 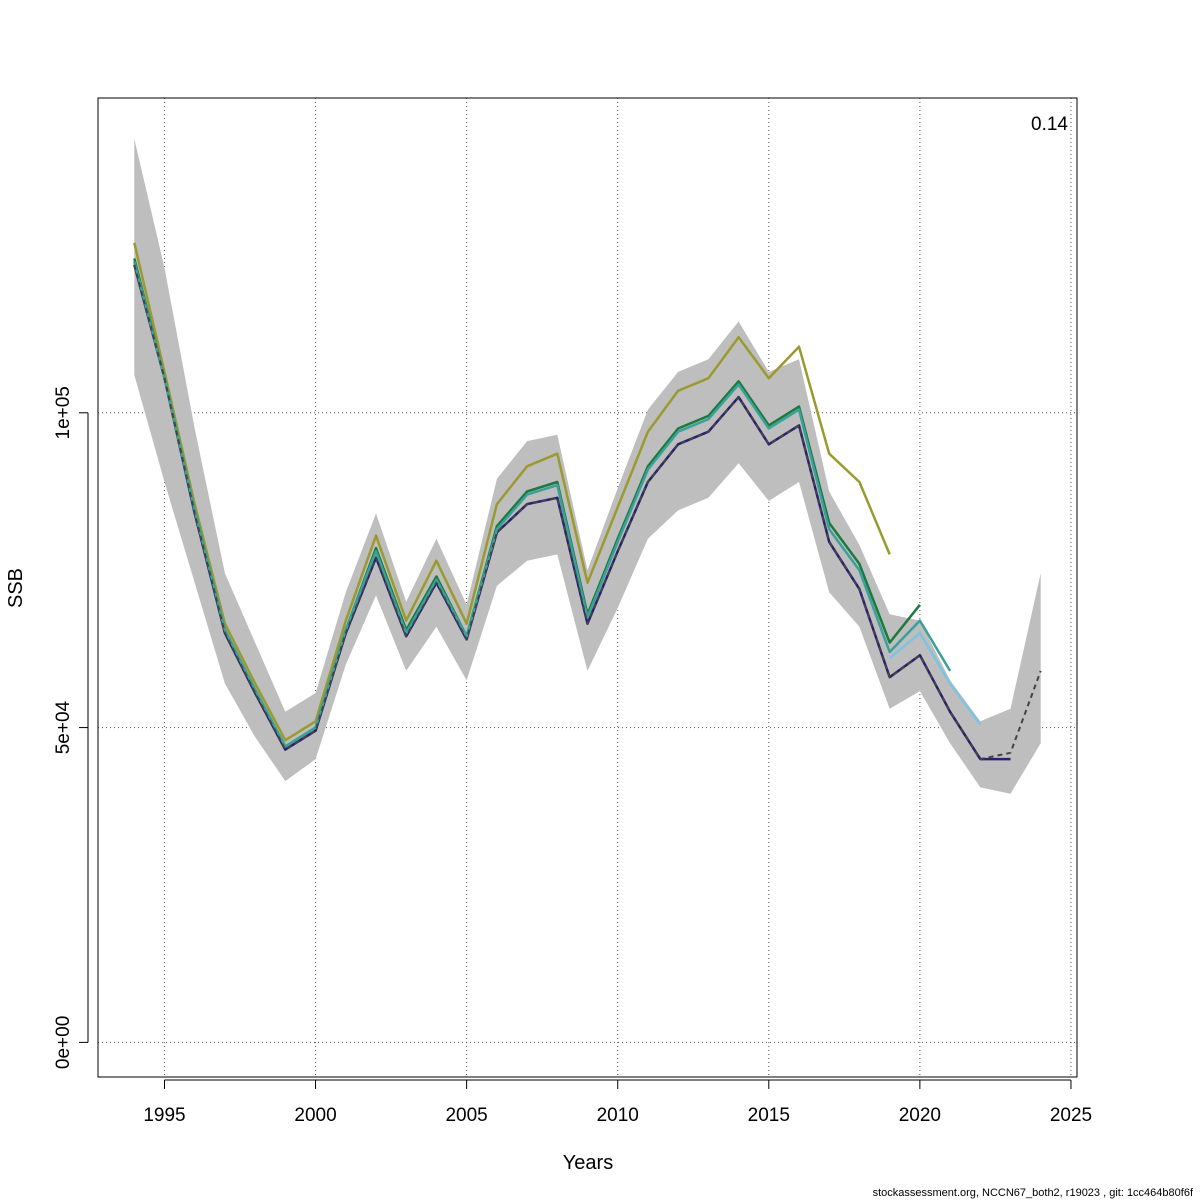 What do you see at coordinates (769, 1115) in the screenshot?
I see `x-tick-label-4: 2015` at bounding box center [769, 1115].